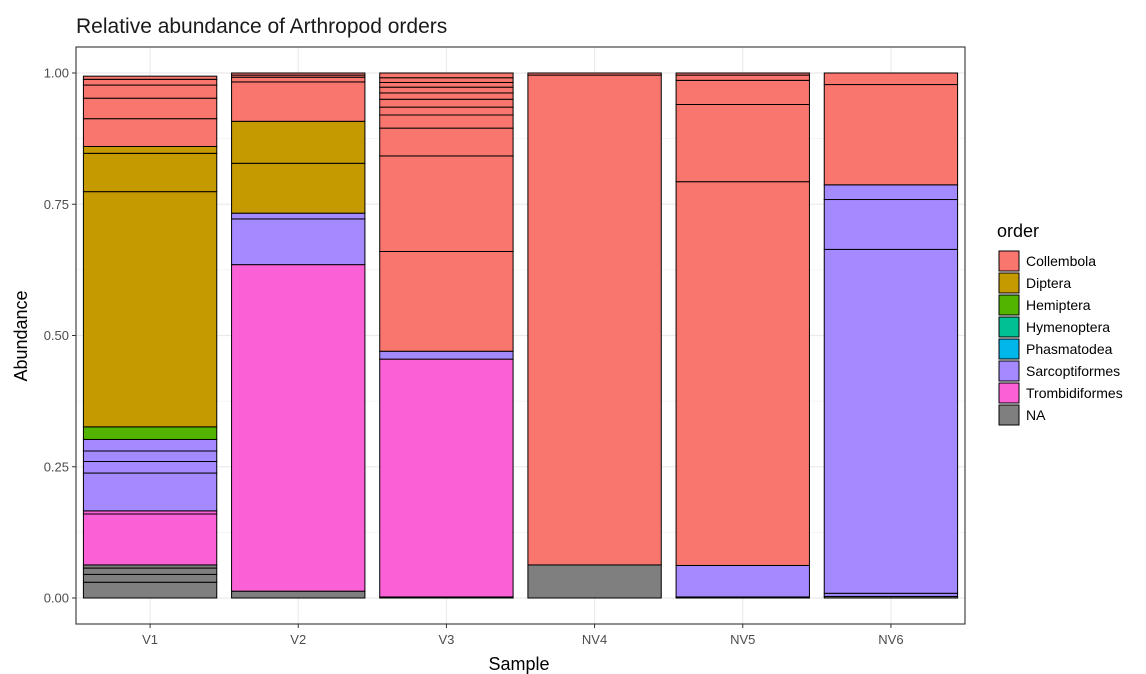 The width and height of the screenshot is (1146, 674). What do you see at coordinates (21, 335) in the screenshot?
I see `y-axis-title: Abundance` at bounding box center [21, 335].